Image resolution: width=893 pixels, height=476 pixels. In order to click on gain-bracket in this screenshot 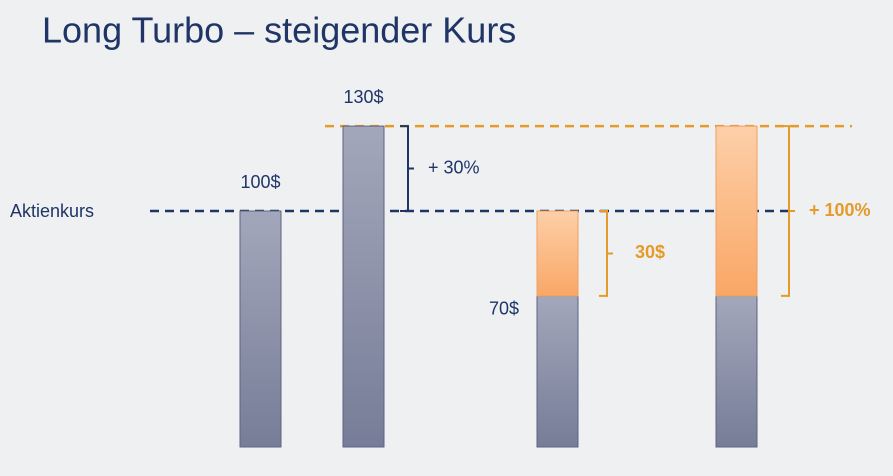, I will do `click(407, 168)`.